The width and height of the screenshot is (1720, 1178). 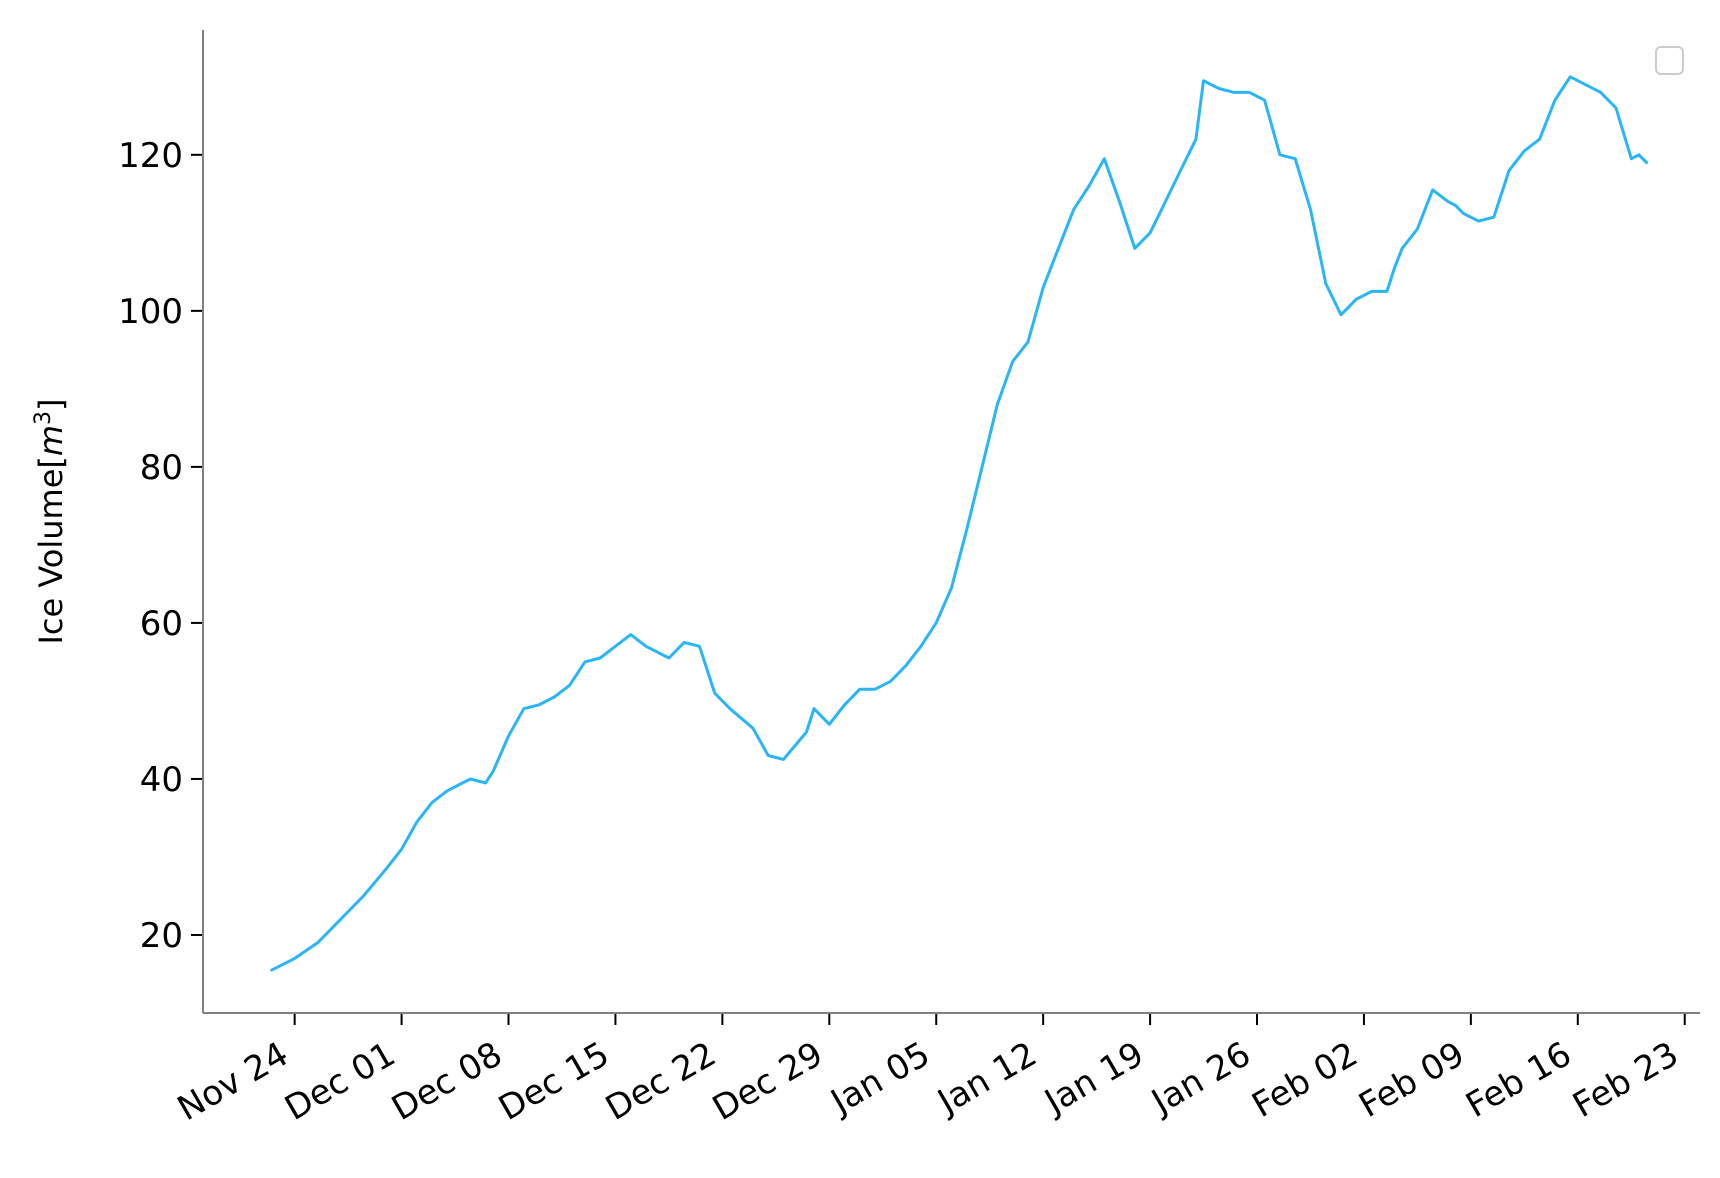 I want to click on y-tick-label: 120, so click(x=150, y=156).